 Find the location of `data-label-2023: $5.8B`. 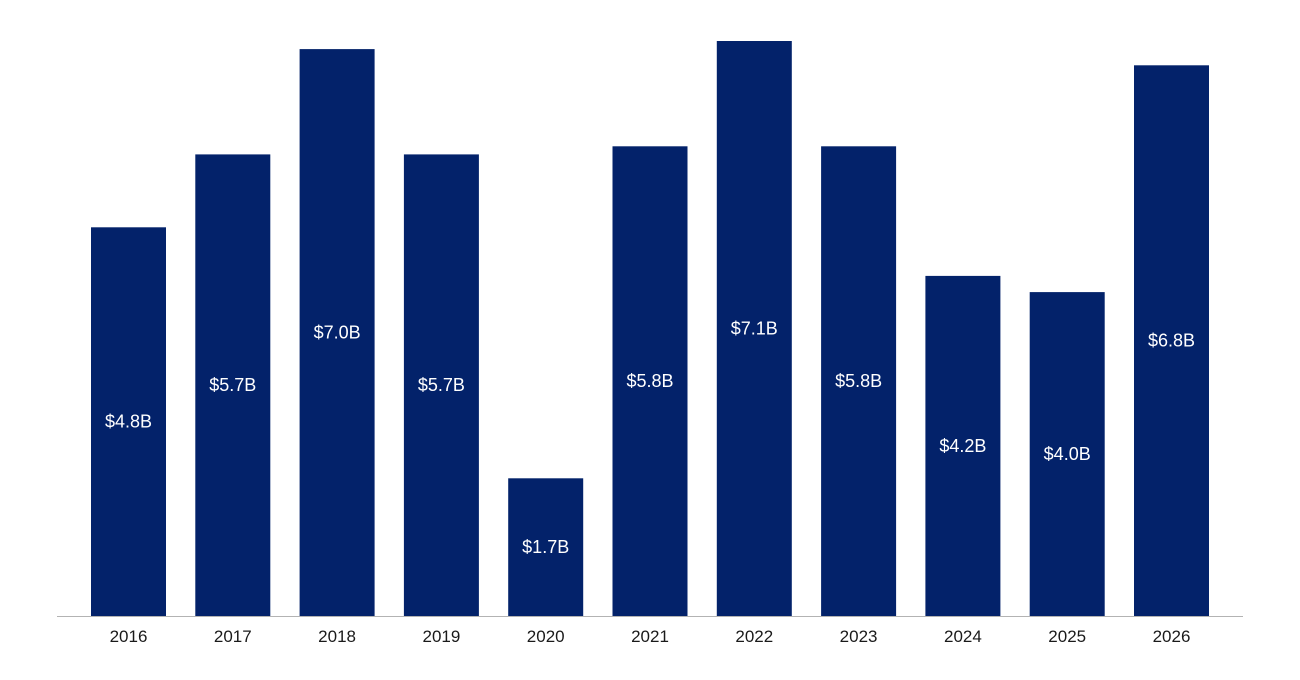

data-label-2023: $5.8B is located at coordinates (858, 381).